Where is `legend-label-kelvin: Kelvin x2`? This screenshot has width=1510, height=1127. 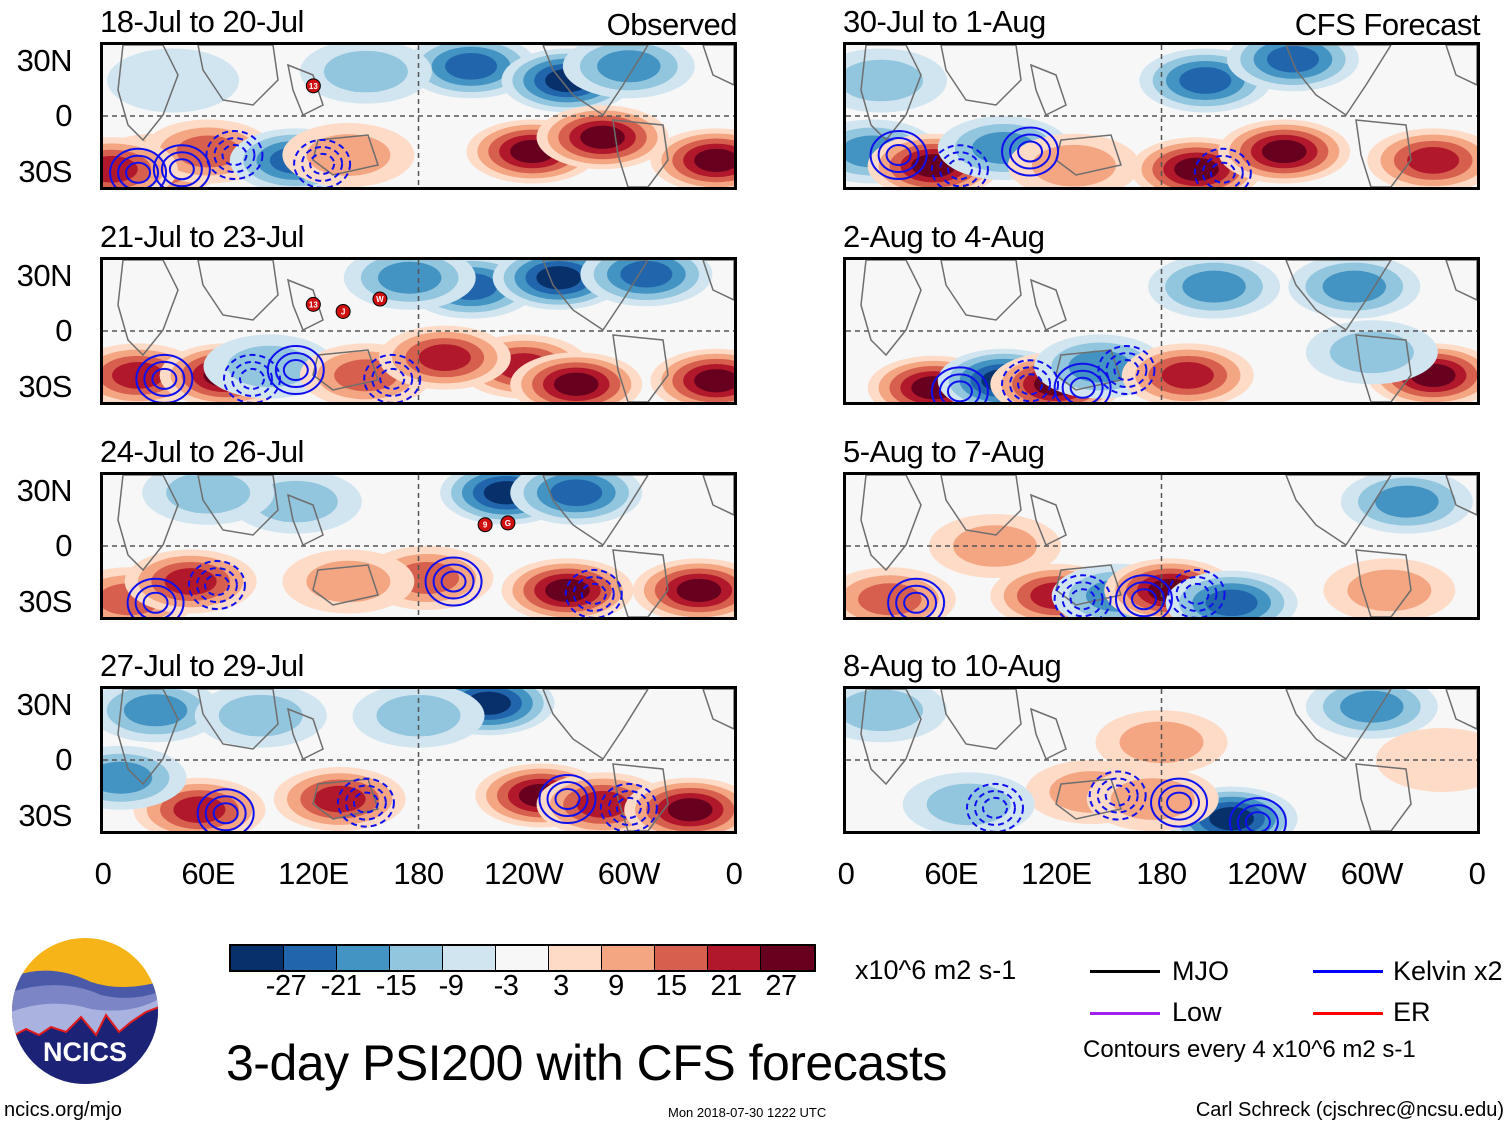 legend-label-kelvin: Kelvin x2 is located at coordinates (1448, 971).